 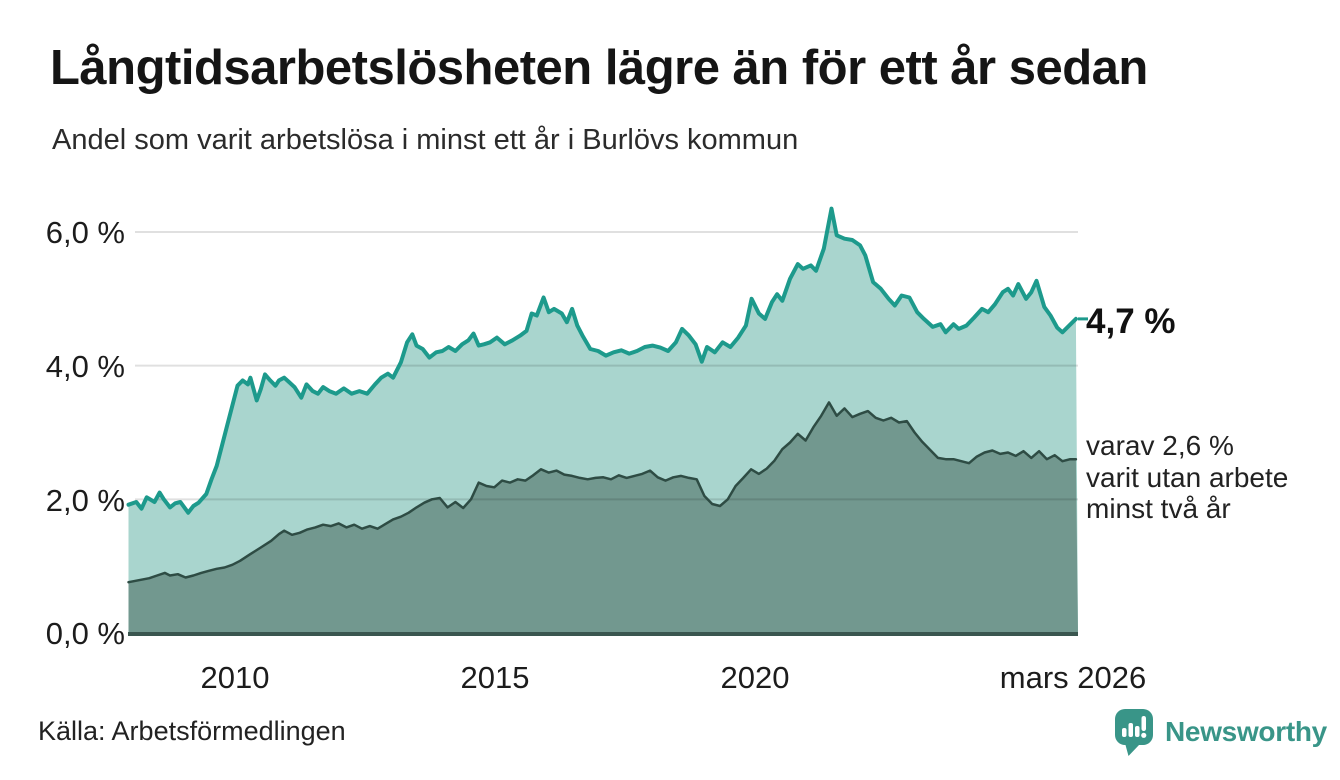 I want to click on newsworthy-logo: Newsworthy, so click(x=1219, y=732).